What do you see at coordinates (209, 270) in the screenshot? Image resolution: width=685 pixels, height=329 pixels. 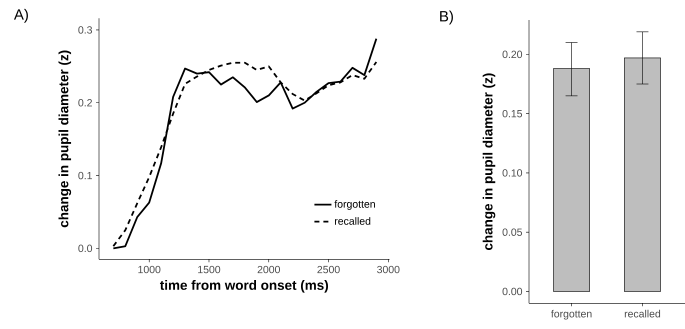 I see `x-tick-label: 1500` at bounding box center [209, 270].